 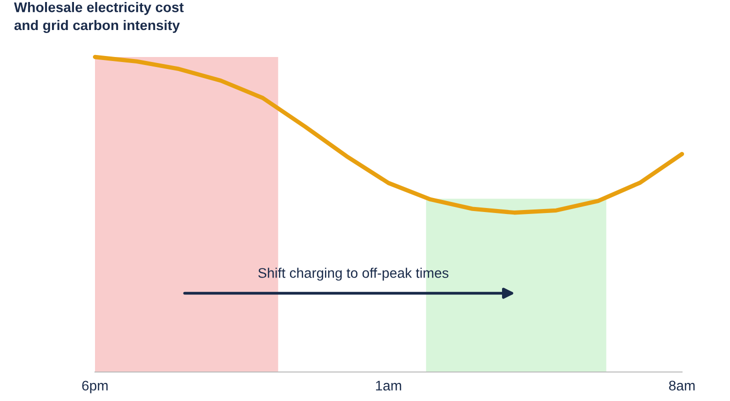 I want to click on x-tick-label: 1am, so click(x=389, y=385).